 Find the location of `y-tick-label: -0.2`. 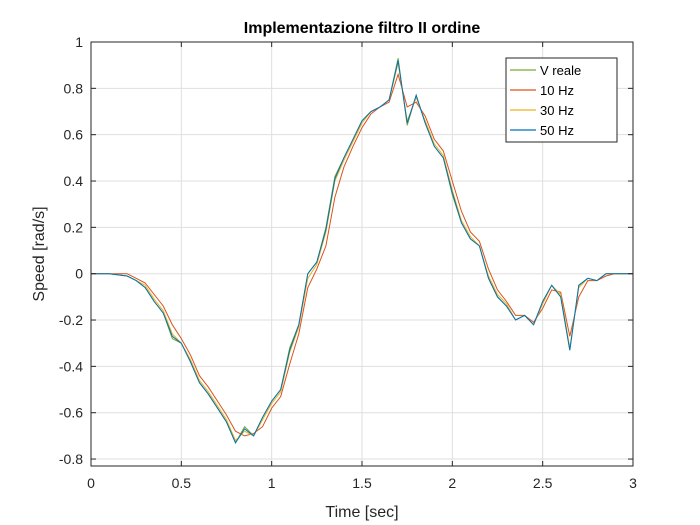

y-tick-label: -0.2 is located at coordinates (71, 320).